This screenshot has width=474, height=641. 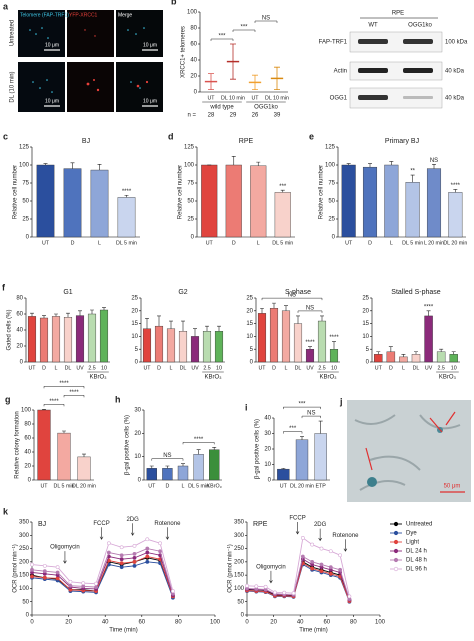 What do you see at coordinates (321, 486) in the screenshot?
I see `x-tick-label: ETP` at bounding box center [321, 486].